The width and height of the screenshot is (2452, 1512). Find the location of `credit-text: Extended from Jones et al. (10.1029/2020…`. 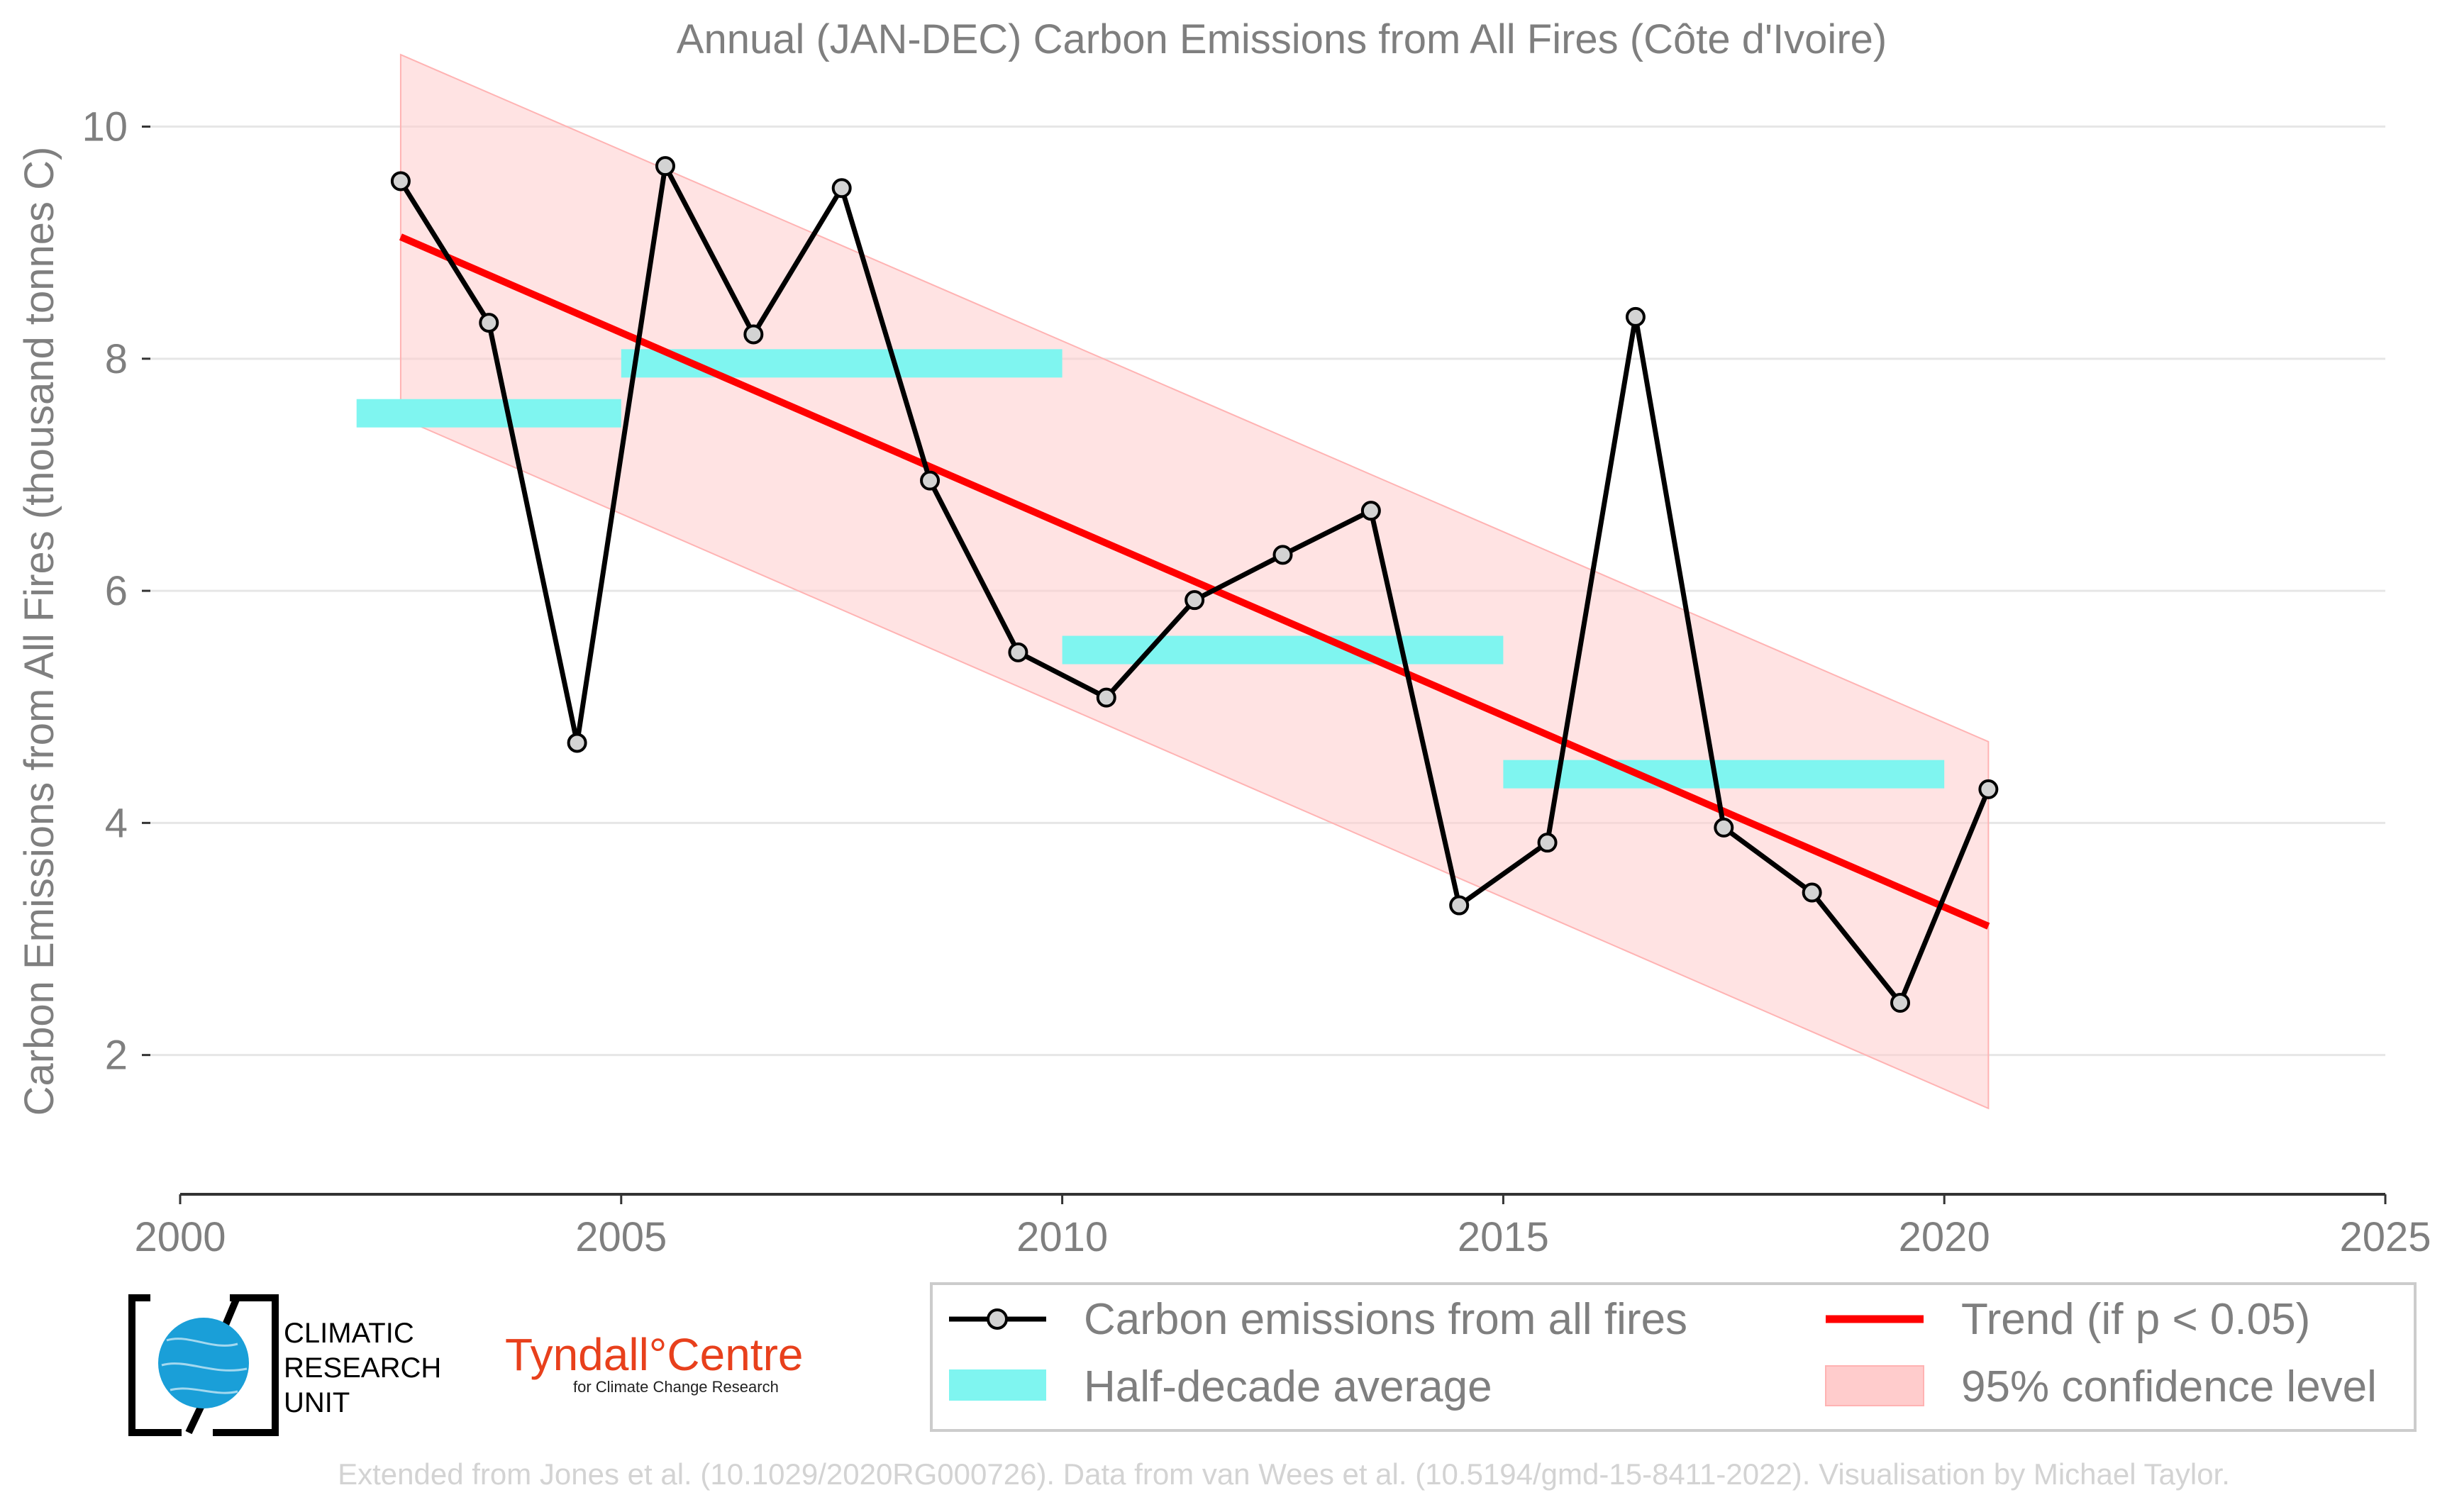

credit-text: Extended from Jones et al. (10.1029/2020… is located at coordinates (1284, 1474).